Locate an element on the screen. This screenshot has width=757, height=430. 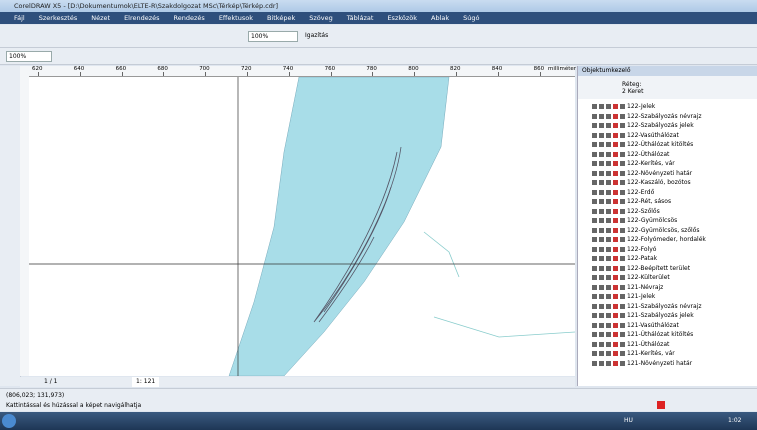
menu-item: Táblázat is located at coordinates (360, 18).